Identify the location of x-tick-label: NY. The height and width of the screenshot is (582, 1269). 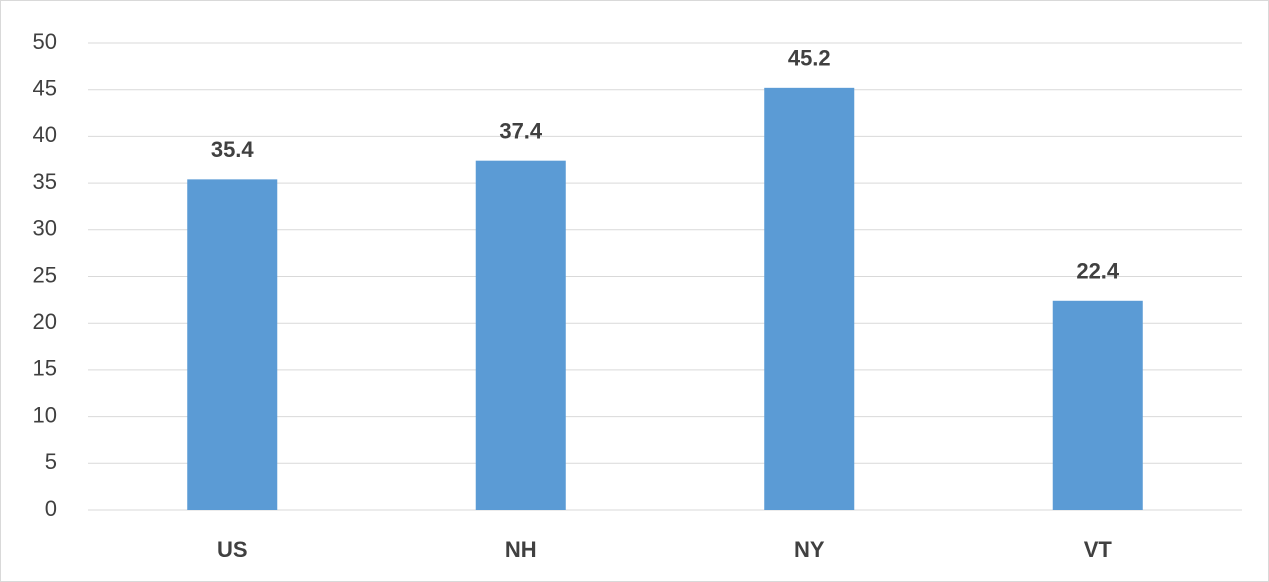
(809, 549).